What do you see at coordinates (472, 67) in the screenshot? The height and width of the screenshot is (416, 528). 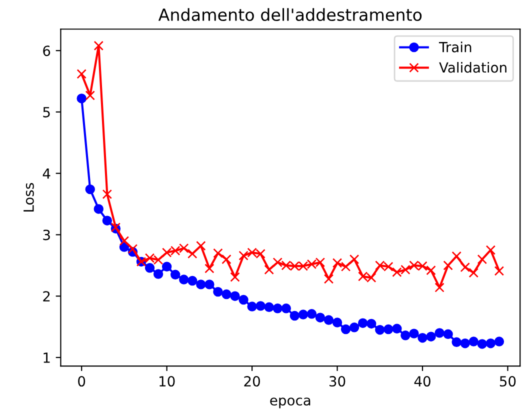 I see `legend-label: Validation` at bounding box center [472, 67].